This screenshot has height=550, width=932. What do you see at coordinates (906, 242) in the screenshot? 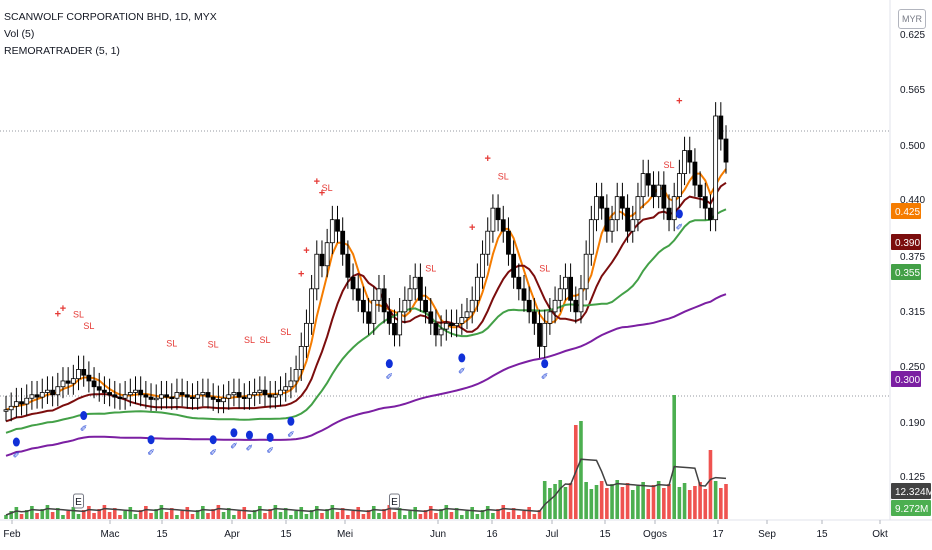
I see `price-tag: 0.390` at bounding box center [906, 242].